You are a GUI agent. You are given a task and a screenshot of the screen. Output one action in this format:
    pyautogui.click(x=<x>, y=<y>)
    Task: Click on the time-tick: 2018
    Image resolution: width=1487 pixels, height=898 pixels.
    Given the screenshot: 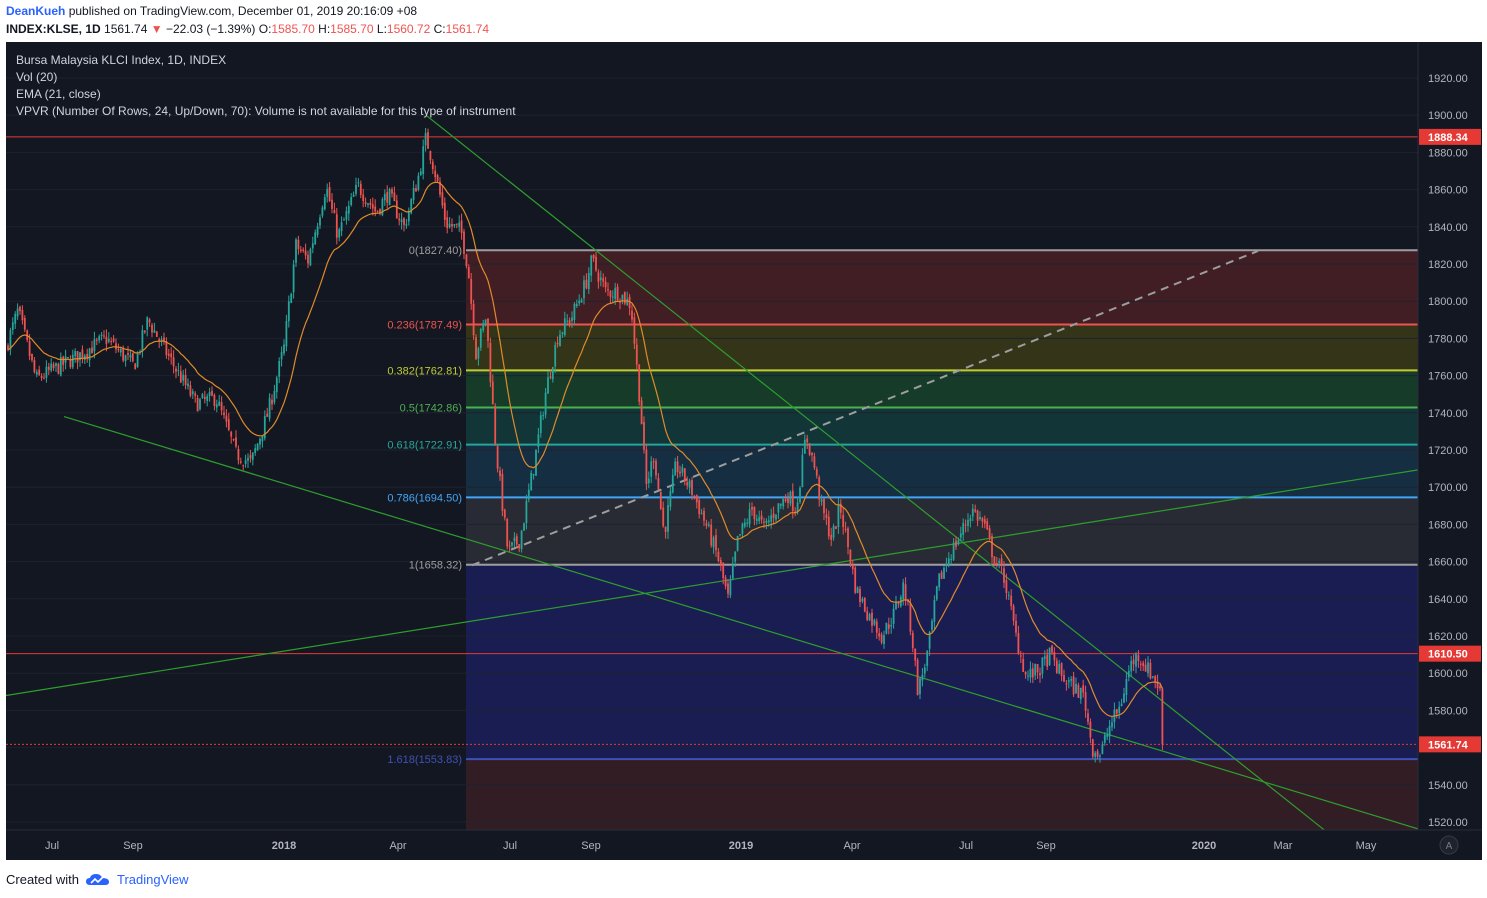 What is the action you would take?
    pyautogui.click(x=284, y=846)
    